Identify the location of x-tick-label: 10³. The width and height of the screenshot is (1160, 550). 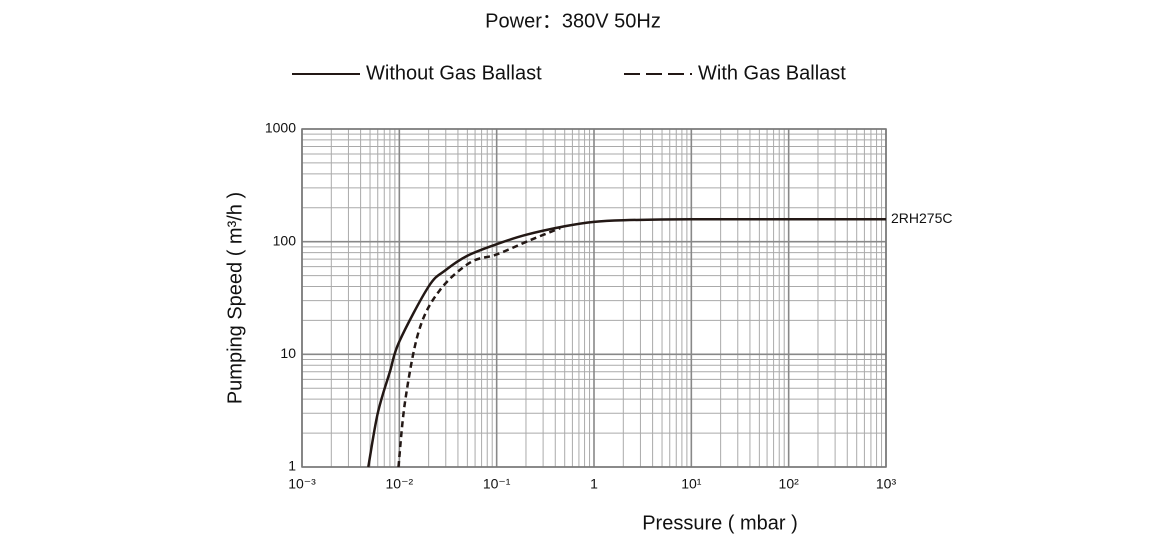
(886, 484).